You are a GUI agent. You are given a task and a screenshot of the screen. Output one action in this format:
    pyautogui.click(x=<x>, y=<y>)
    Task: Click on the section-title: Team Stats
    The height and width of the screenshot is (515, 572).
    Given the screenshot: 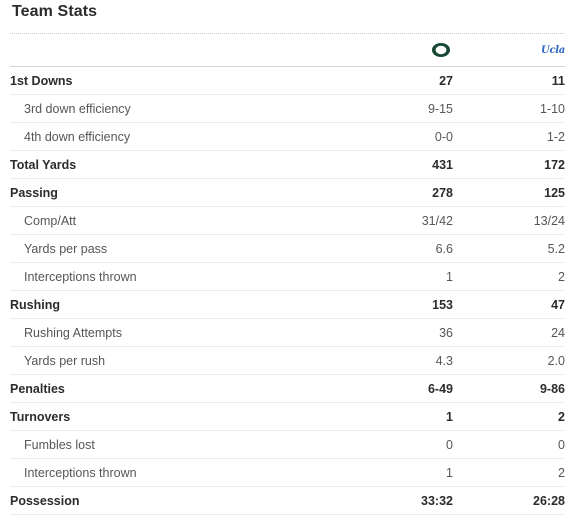 What is the action you would take?
    pyautogui.click(x=55, y=11)
    